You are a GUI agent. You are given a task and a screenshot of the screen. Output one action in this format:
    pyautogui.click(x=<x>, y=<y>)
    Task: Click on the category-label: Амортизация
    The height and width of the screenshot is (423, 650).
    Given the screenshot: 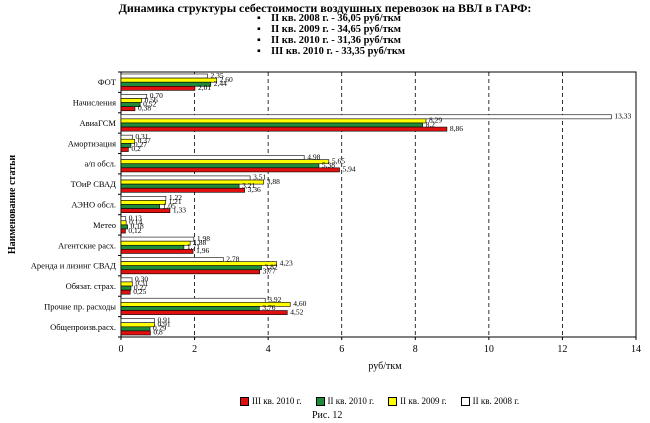 What is the action you would take?
    pyautogui.click(x=92, y=143)
    